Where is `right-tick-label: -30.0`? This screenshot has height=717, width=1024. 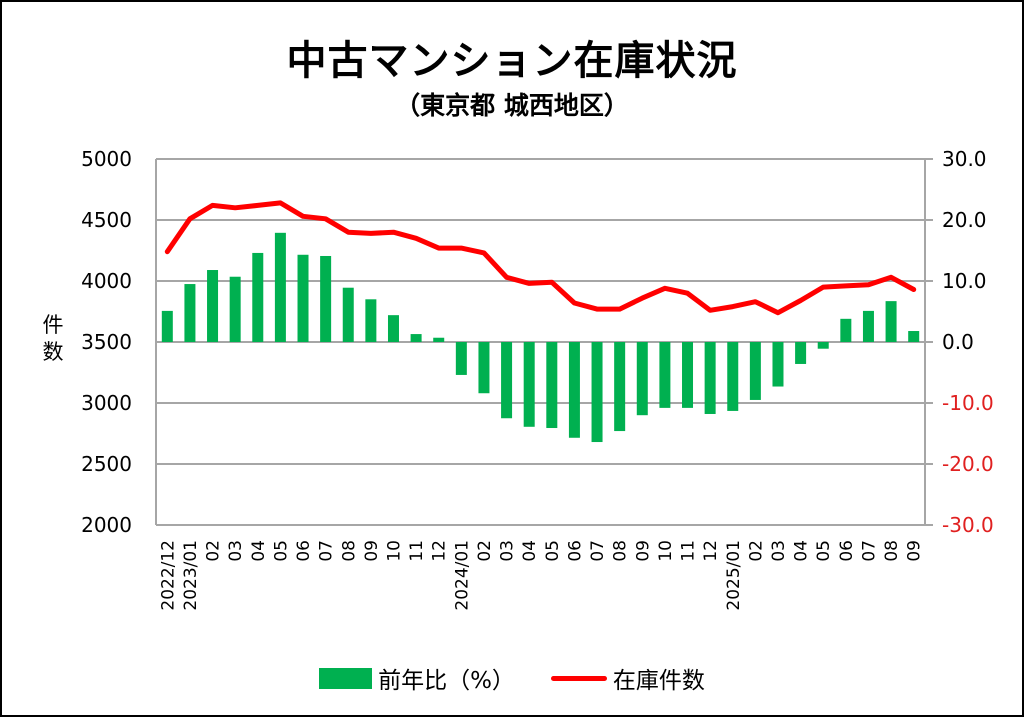
right-tick-label: -30.0 is located at coordinates (968, 525).